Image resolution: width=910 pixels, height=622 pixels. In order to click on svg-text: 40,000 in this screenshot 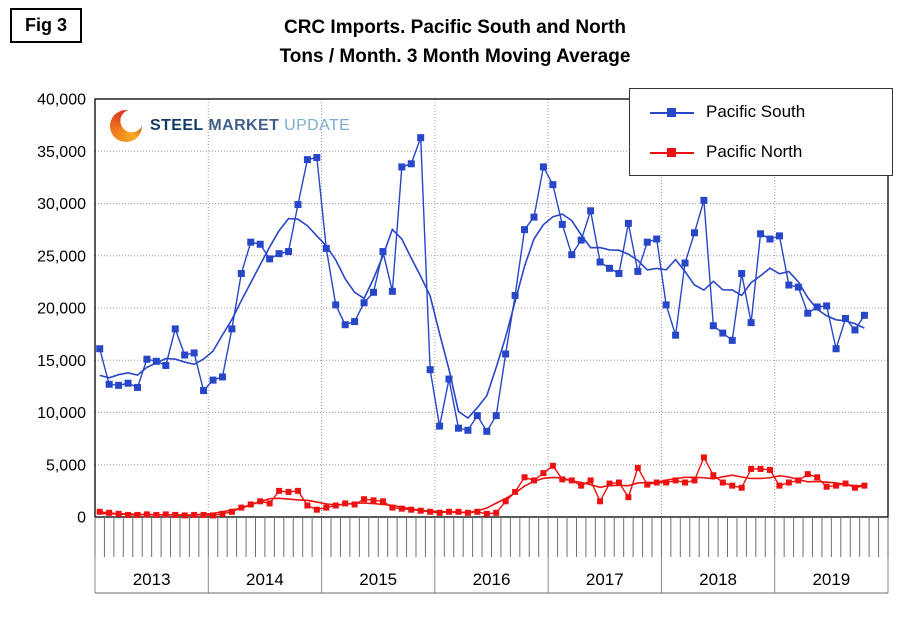, I will do `click(61, 100)`.